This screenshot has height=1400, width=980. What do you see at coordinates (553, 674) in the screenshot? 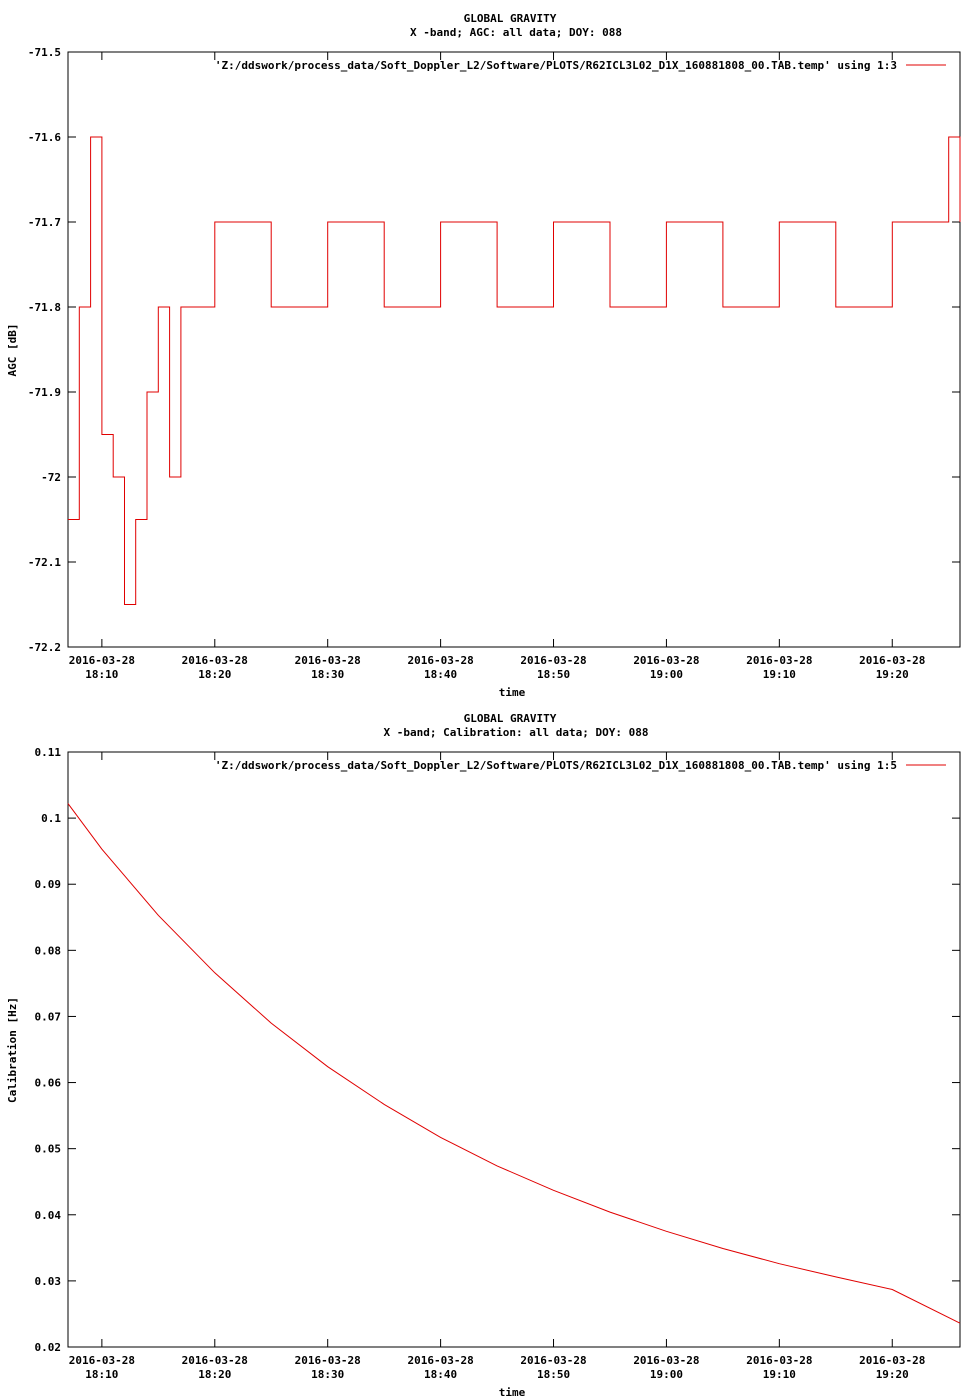
I see `agc-x-tick-label-time: 18:50` at bounding box center [553, 674].